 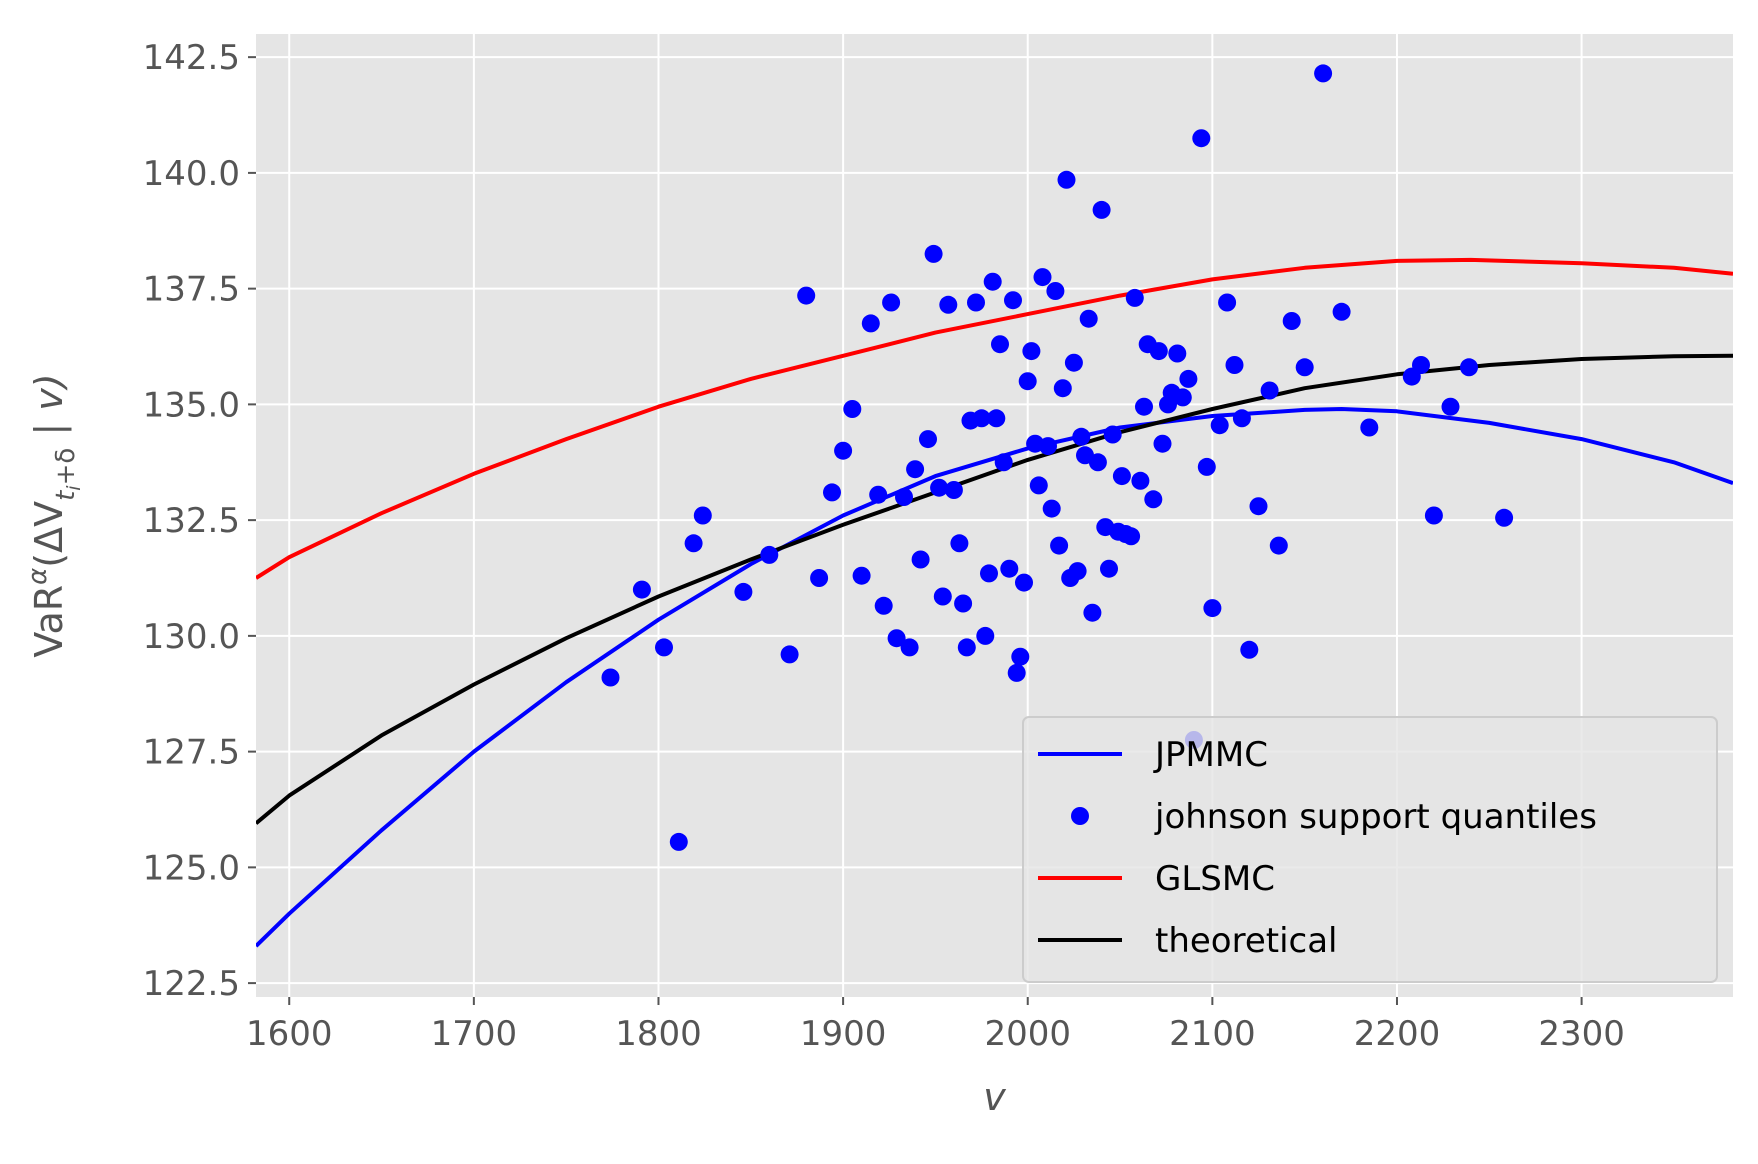 I want to click on y-label-prefix: VaR, so click(x=49, y=621).